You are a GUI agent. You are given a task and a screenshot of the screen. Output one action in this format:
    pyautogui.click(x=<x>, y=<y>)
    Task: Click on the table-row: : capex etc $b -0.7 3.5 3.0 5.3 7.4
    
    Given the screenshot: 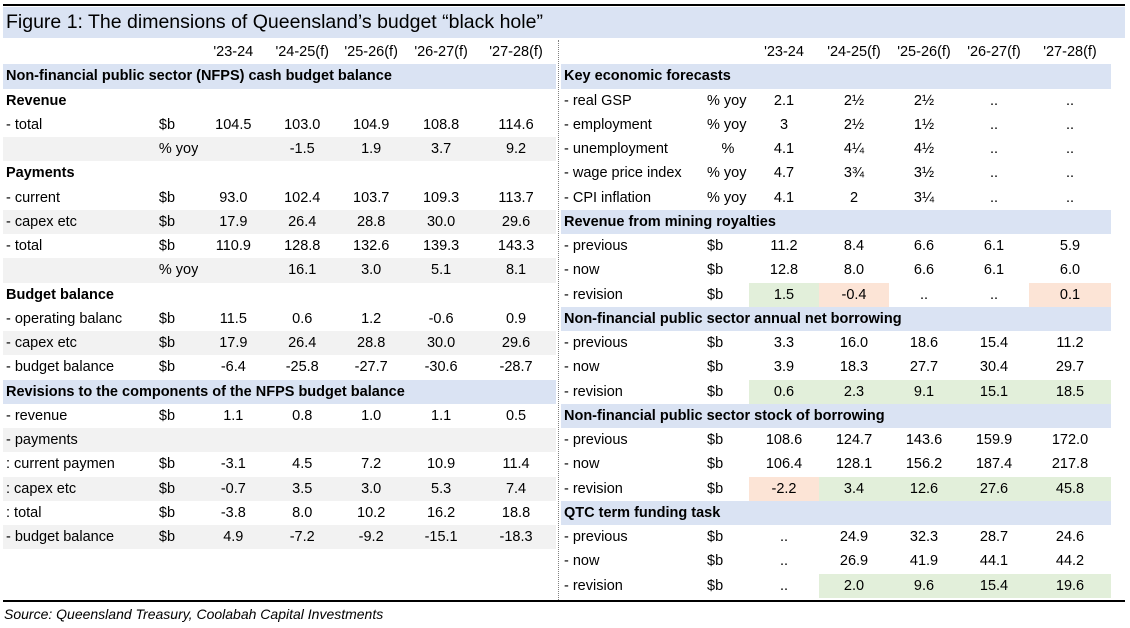 What is the action you would take?
    pyautogui.click(x=279, y=488)
    